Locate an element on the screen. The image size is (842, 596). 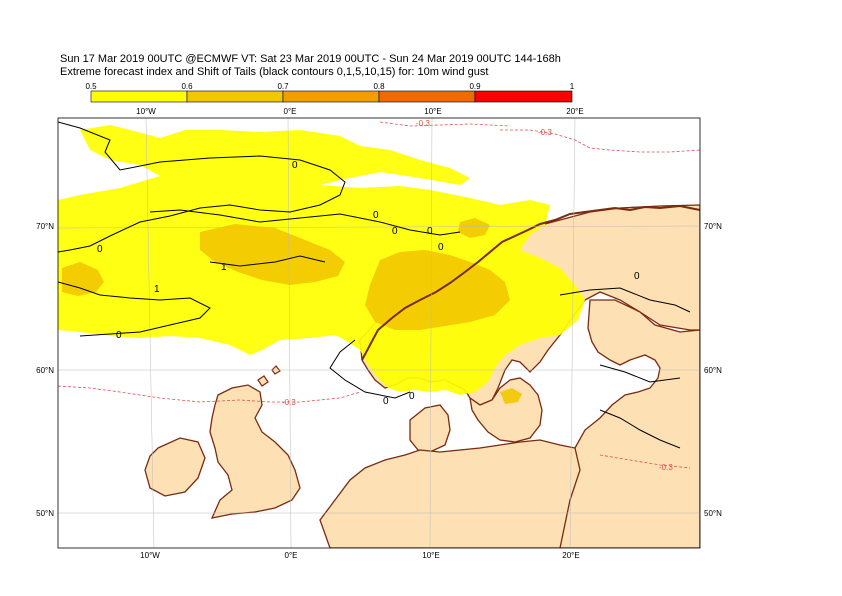
south-sweden-land is located at coordinates (506, 410).